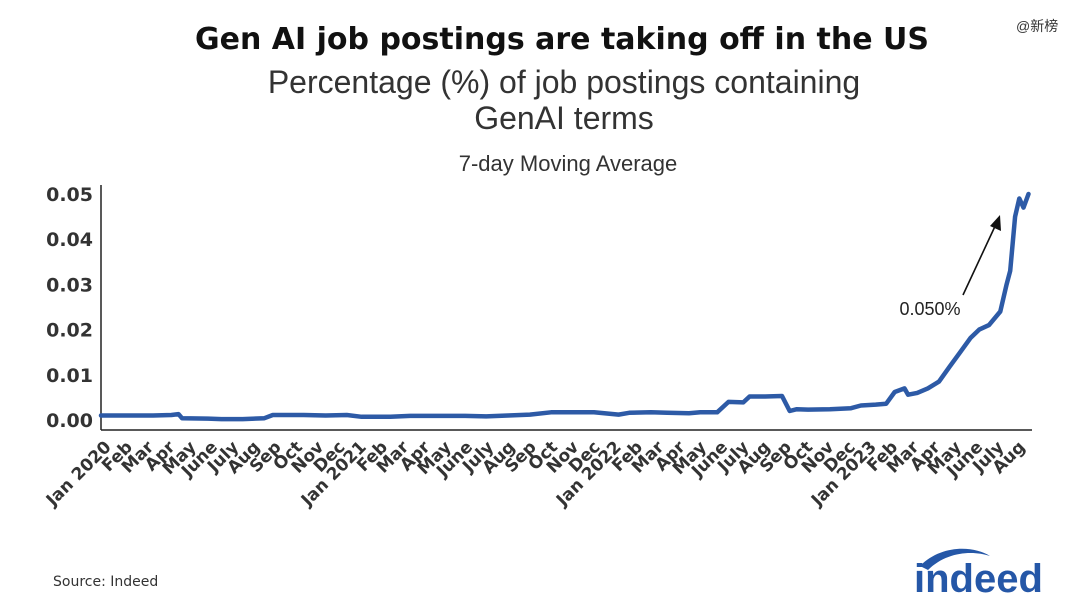  What do you see at coordinates (955, 559) in the screenshot?
I see `logo-arc` at bounding box center [955, 559].